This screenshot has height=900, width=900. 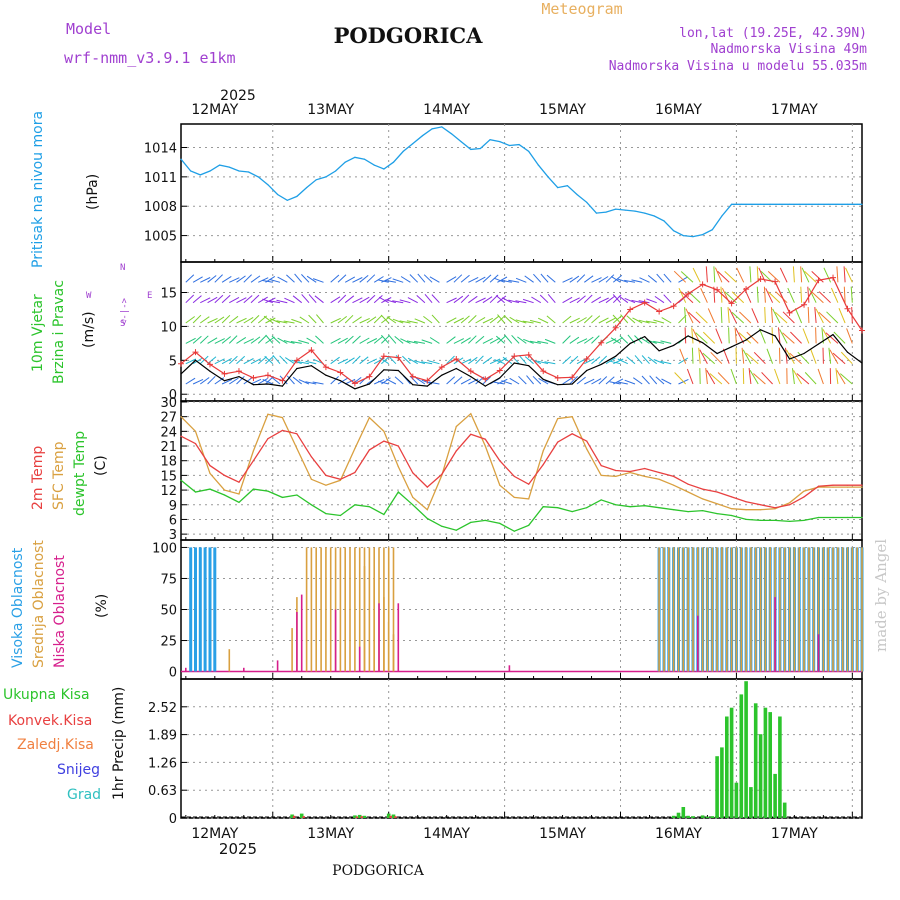 I want to click on pressure-unit: (hPa), so click(x=93, y=192).